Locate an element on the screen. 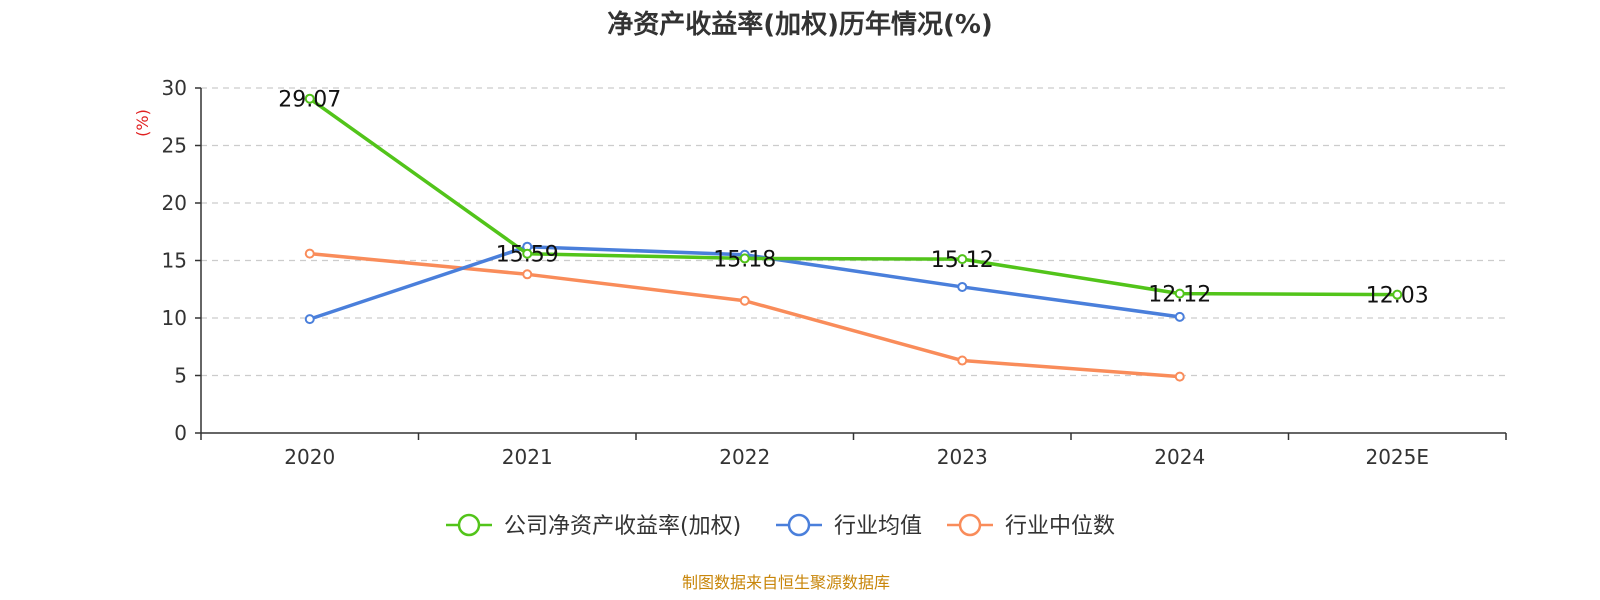 This screenshot has height=600, width=1600. x-tick-label-2022: 2022 is located at coordinates (744, 457).